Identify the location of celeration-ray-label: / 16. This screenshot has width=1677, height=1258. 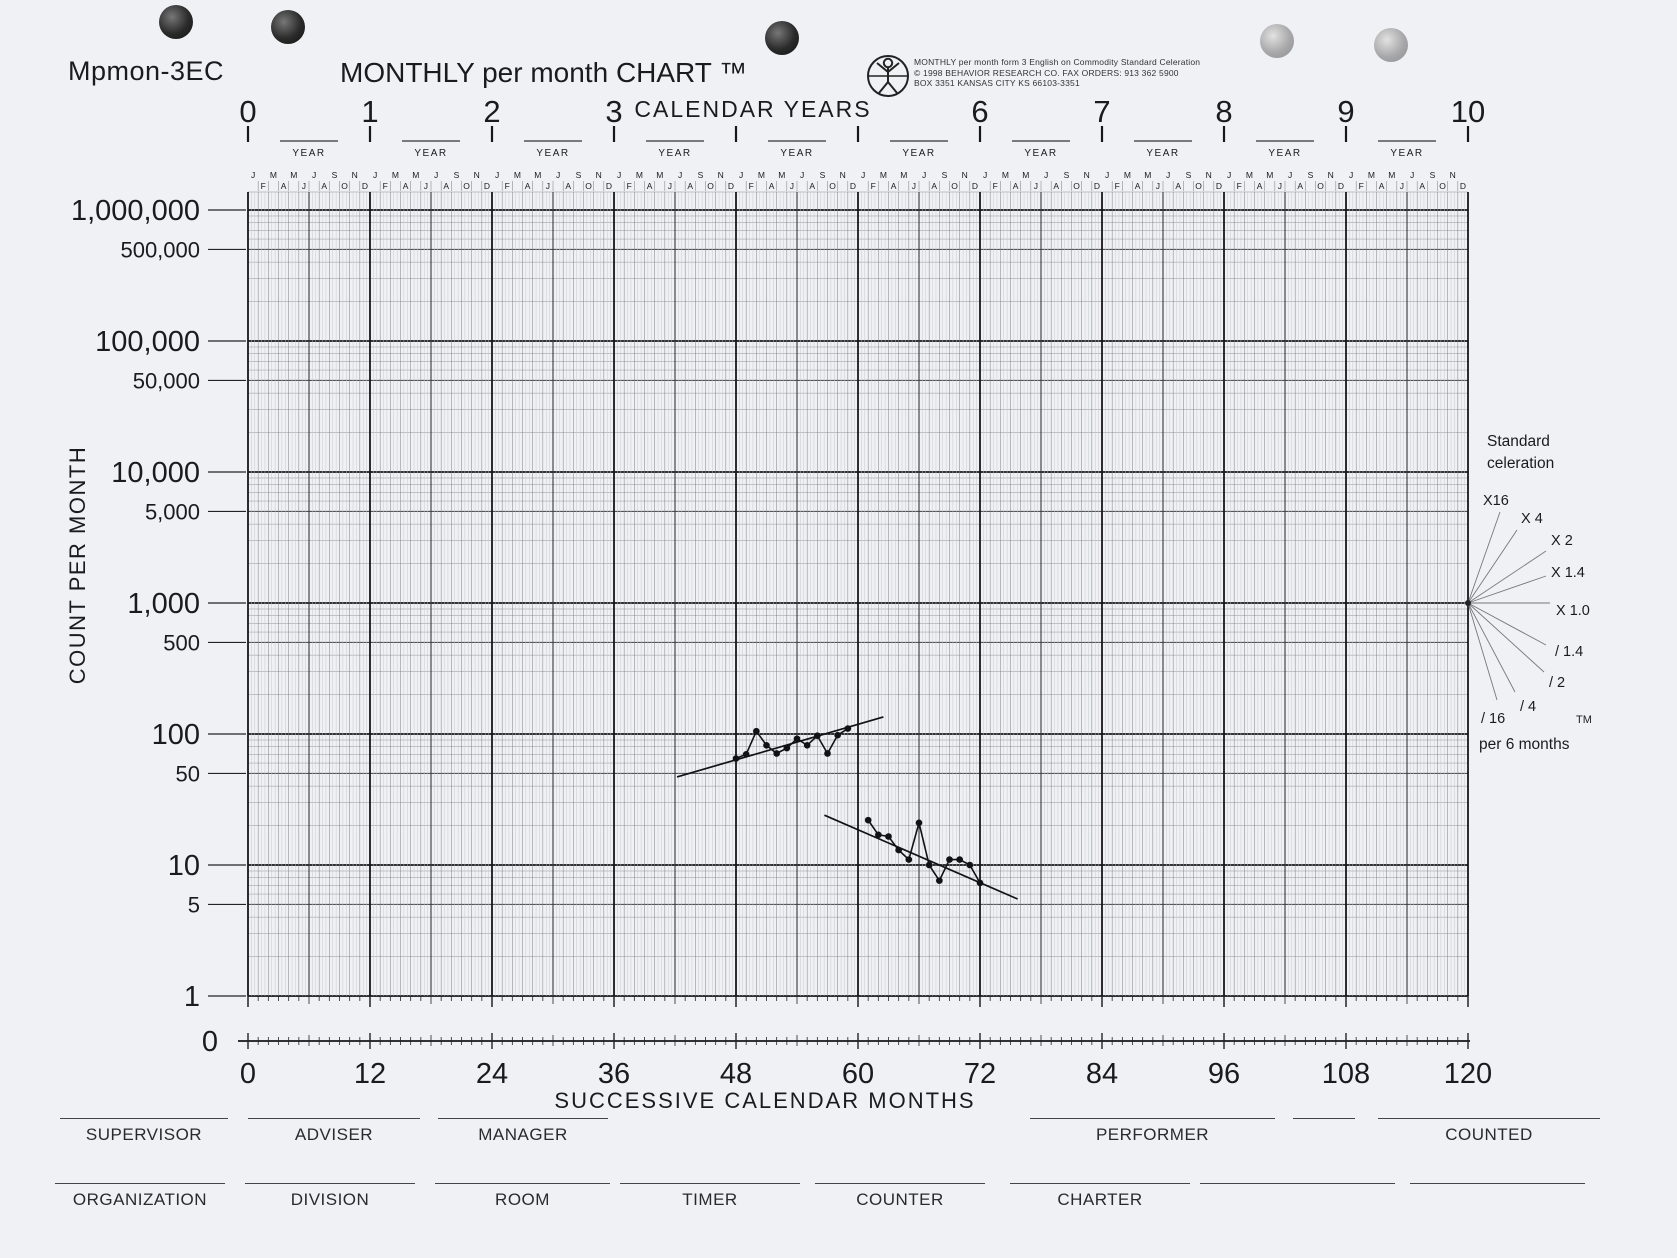
(1493, 719).